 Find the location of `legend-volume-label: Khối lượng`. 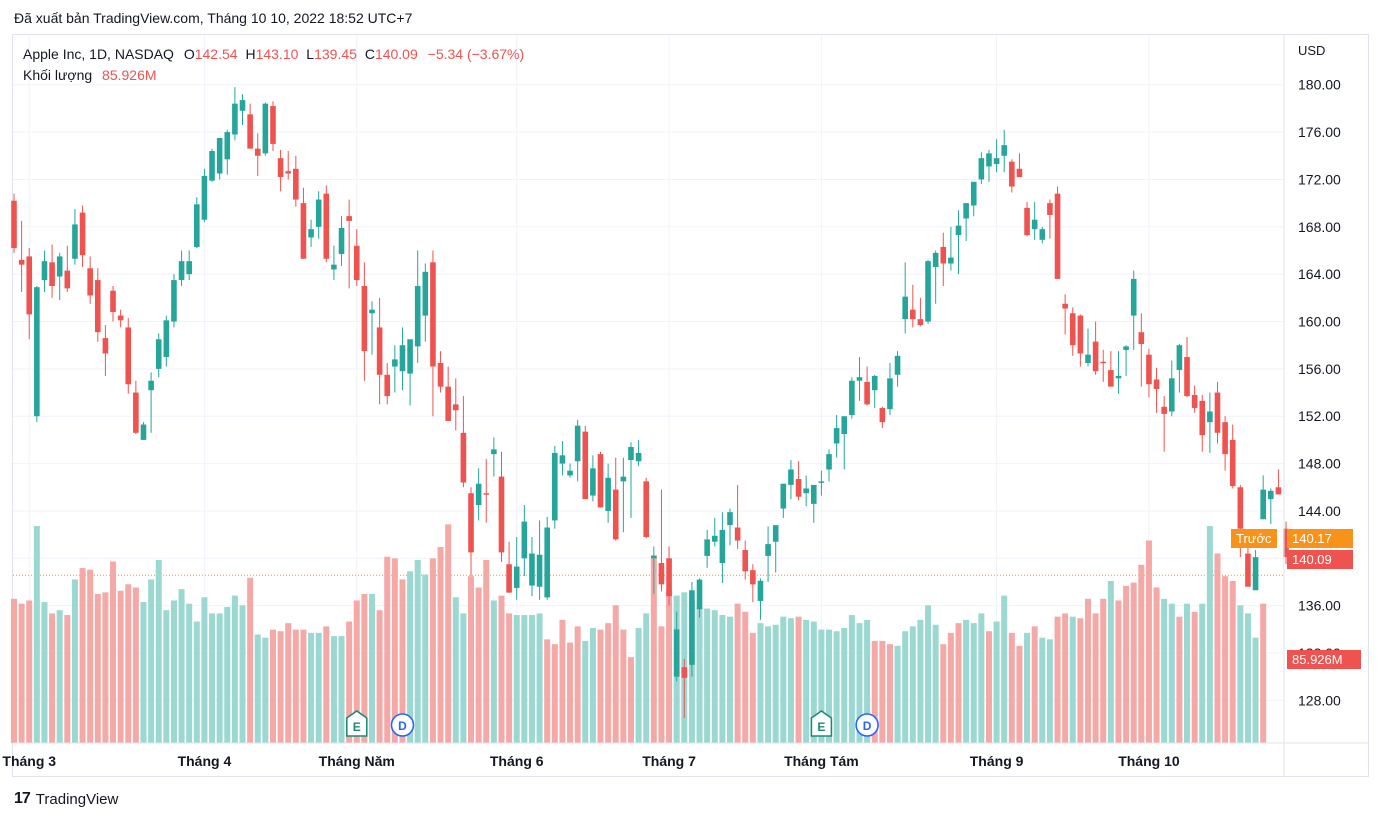

legend-volume-label: Khối lượng is located at coordinates (58, 75).